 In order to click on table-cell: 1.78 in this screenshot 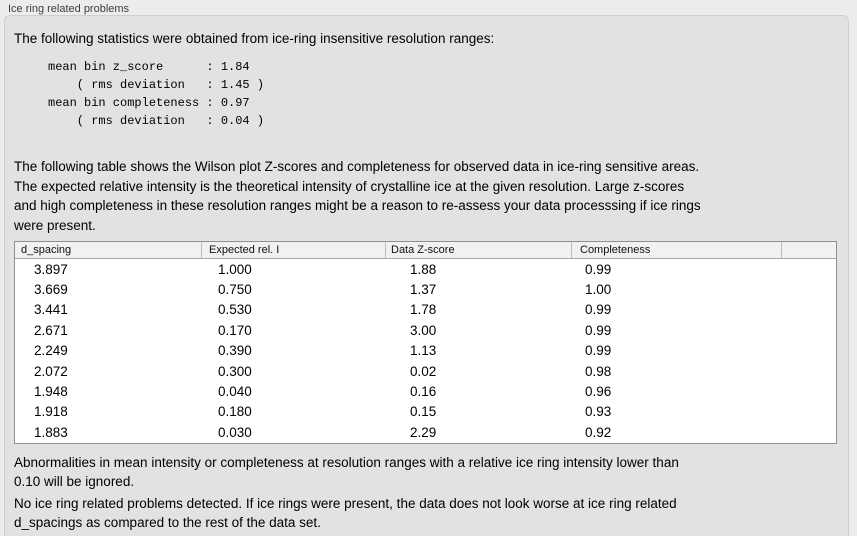, I will do `click(423, 310)`.